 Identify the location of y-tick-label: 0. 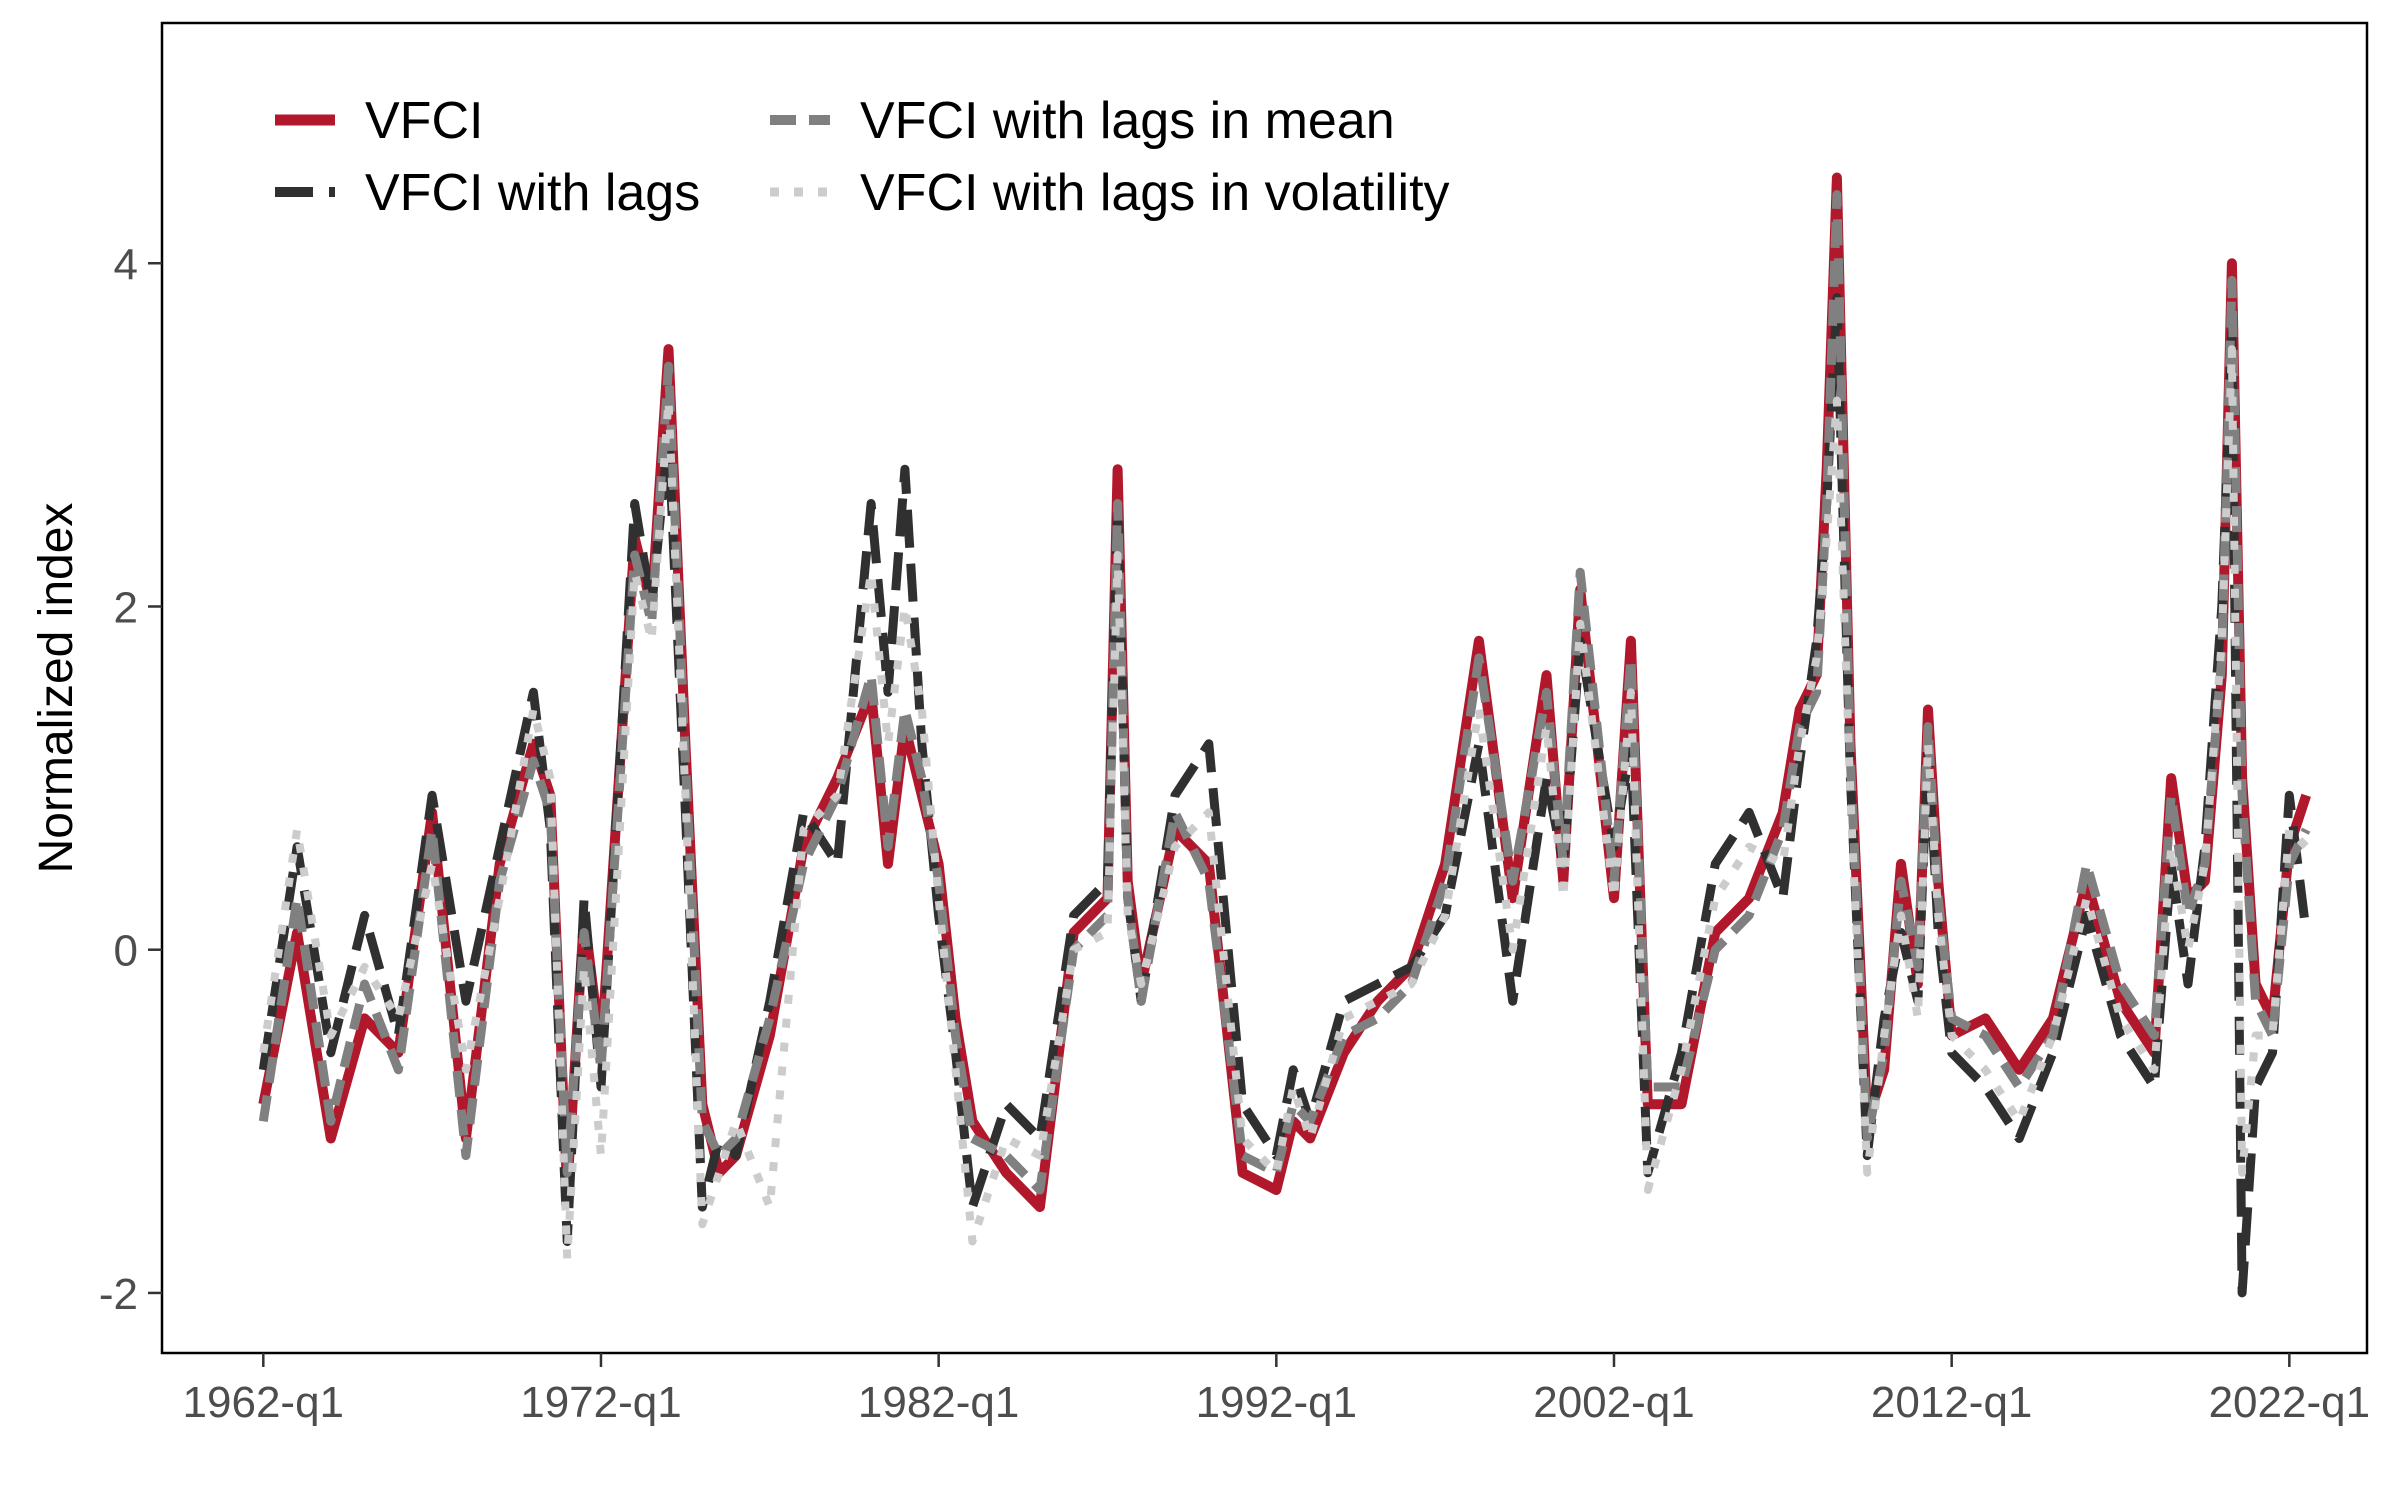
(126, 951).